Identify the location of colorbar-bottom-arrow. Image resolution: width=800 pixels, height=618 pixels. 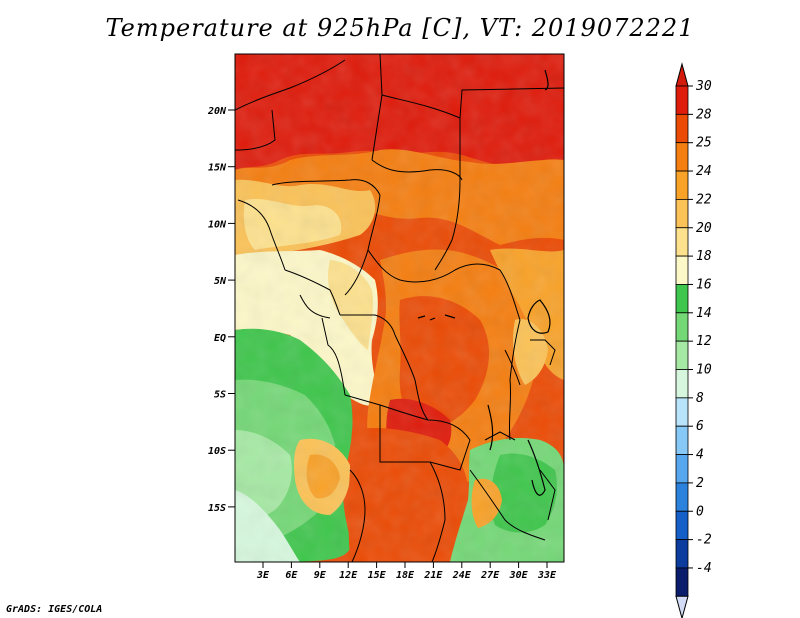
(682, 606).